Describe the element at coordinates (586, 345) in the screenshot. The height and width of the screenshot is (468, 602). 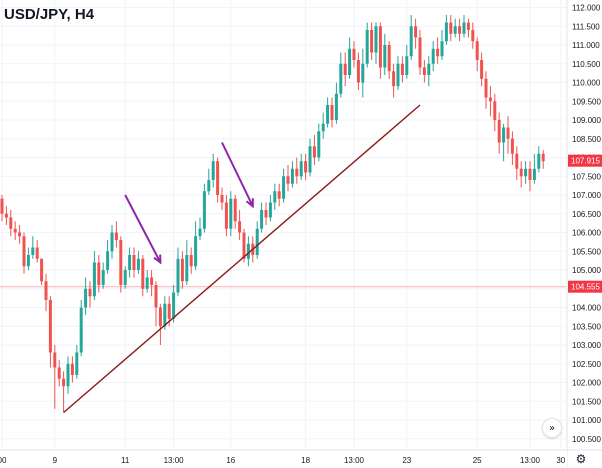
I see `y-tick-label: 103.000` at that location.